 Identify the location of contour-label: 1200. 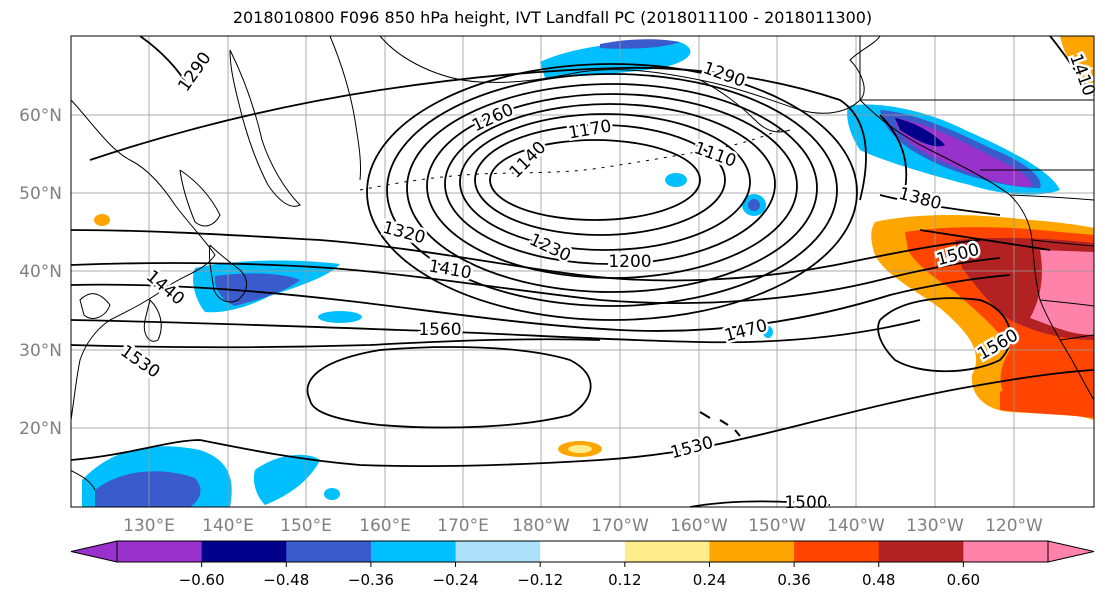
(629, 262).